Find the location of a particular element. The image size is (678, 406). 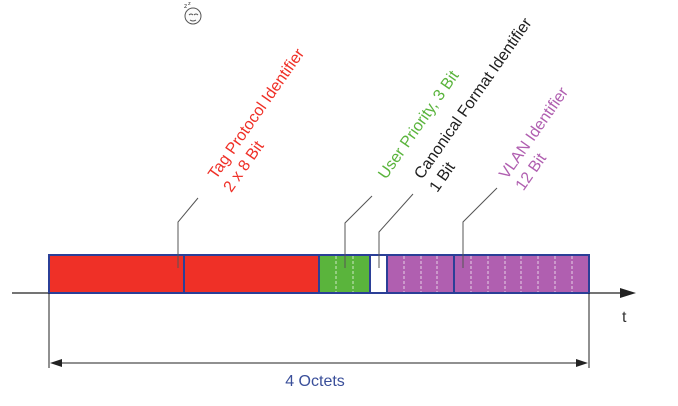

span-arrow-right is located at coordinates (582, 363).